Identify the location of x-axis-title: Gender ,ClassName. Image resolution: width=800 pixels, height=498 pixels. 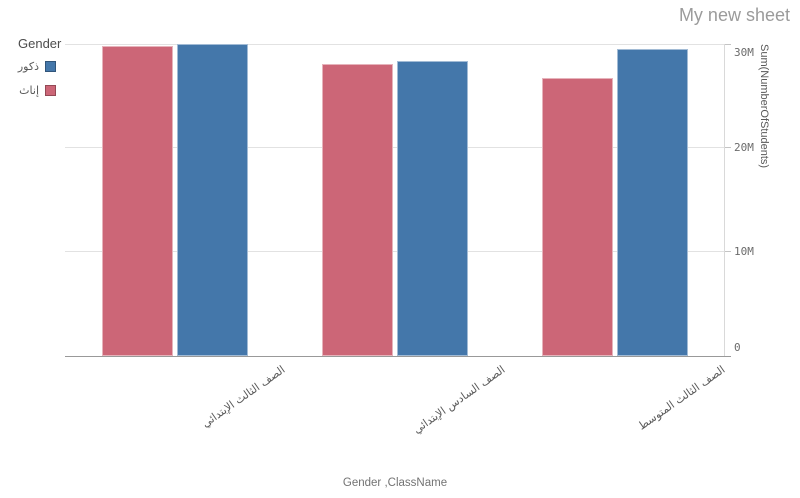
(395, 483).